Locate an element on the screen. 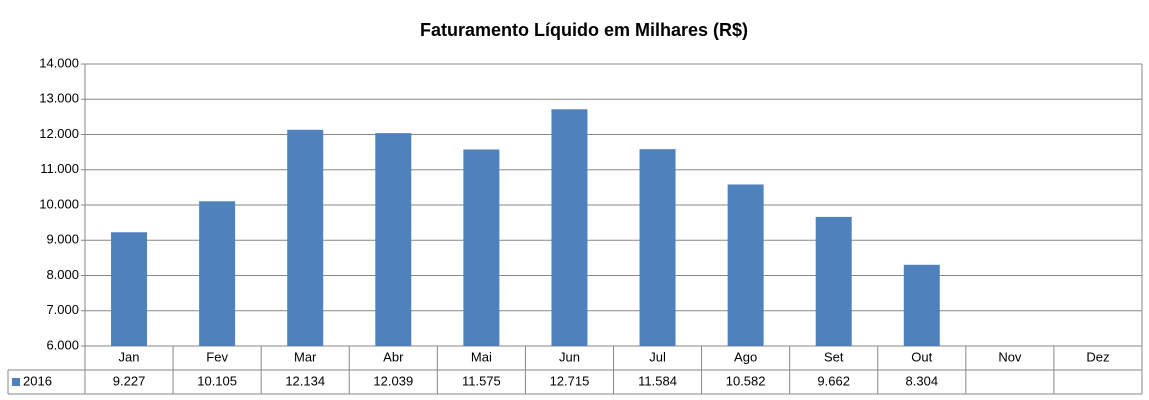  y-tick-label: 14.000 is located at coordinates (59, 62).